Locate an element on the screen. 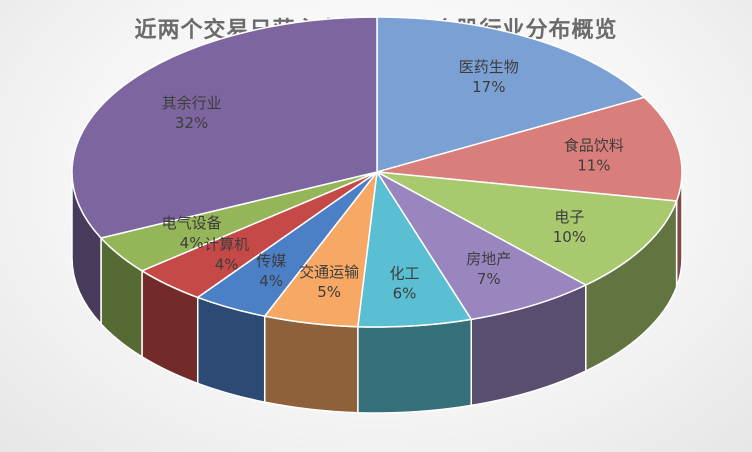  slice-label-6: 传媒 is located at coordinates (271, 261).